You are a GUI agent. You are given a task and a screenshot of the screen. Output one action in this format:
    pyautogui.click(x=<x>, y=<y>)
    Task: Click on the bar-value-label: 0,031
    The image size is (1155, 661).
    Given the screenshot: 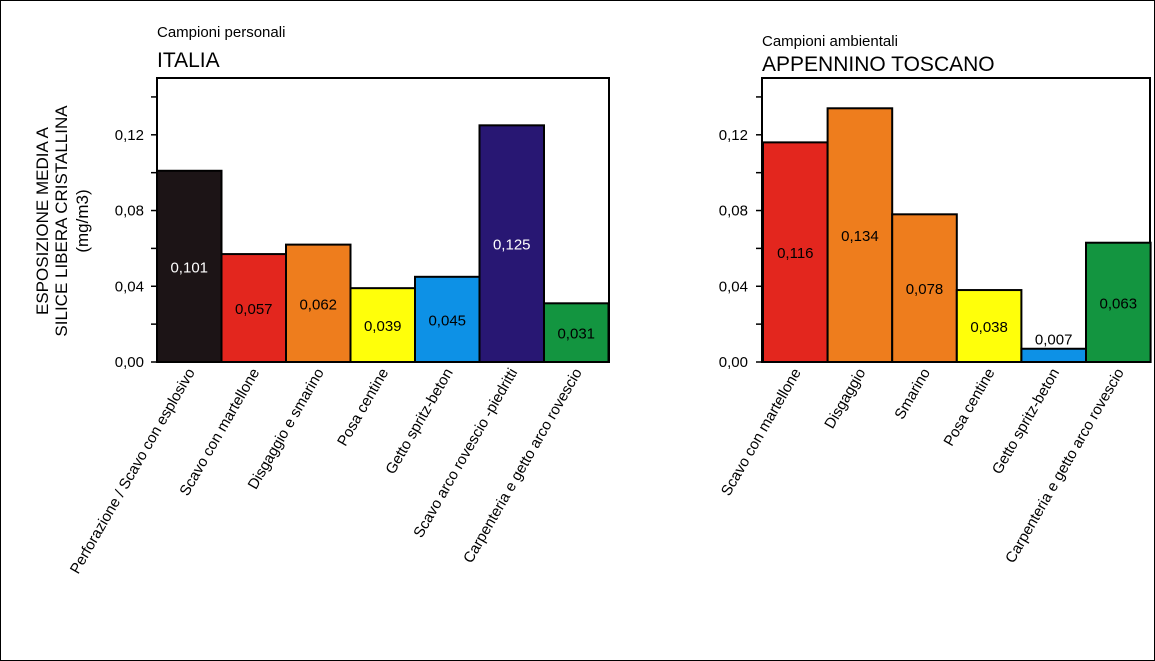 What is the action you would take?
    pyautogui.click(x=576, y=334)
    